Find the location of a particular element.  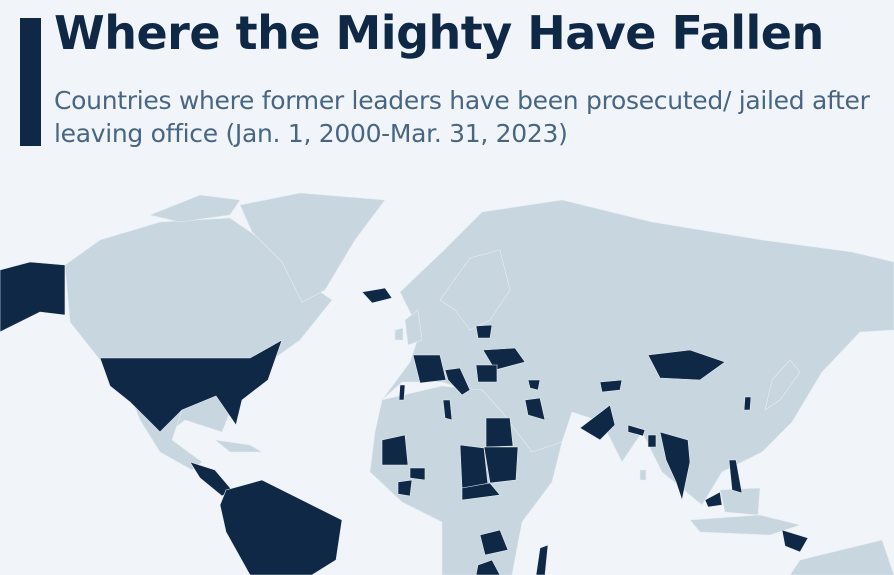

country-tunisia is located at coordinates (447, 410).